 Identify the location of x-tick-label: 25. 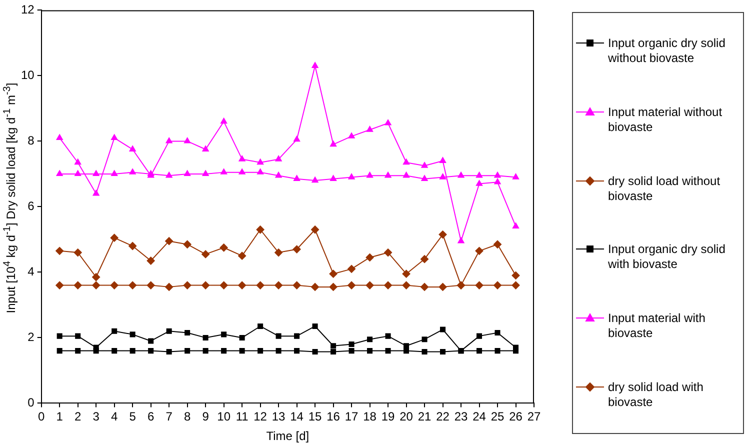
(497, 417).